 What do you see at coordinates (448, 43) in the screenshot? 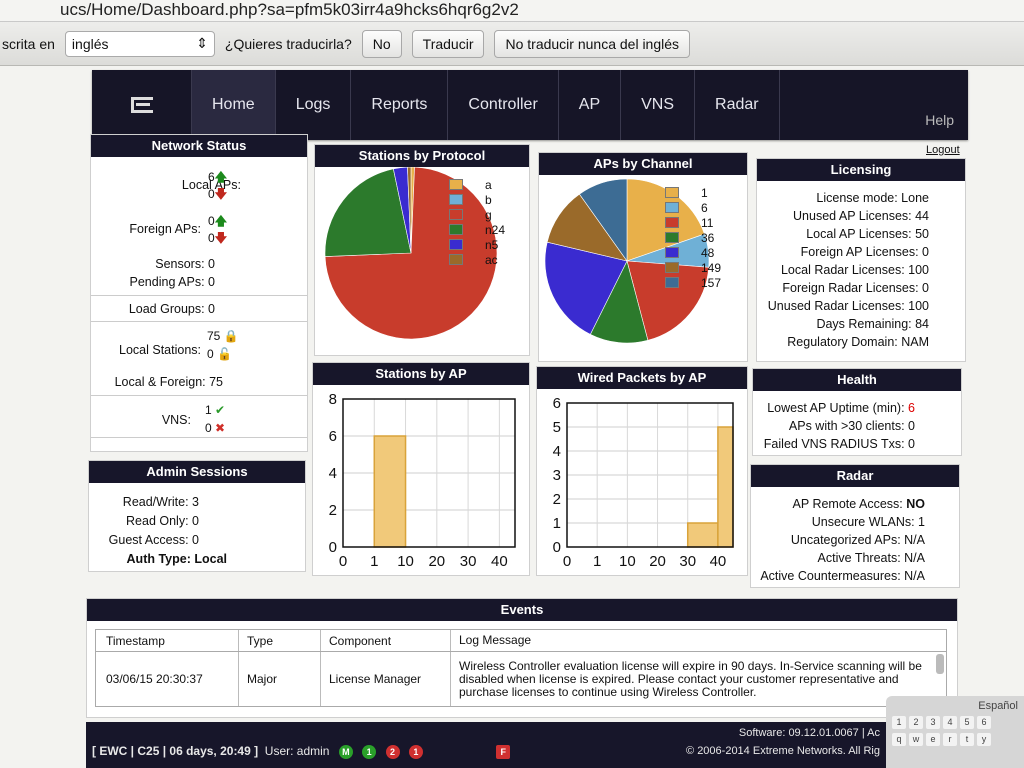
I see `translate-button: Traducir` at bounding box center [448, 43].